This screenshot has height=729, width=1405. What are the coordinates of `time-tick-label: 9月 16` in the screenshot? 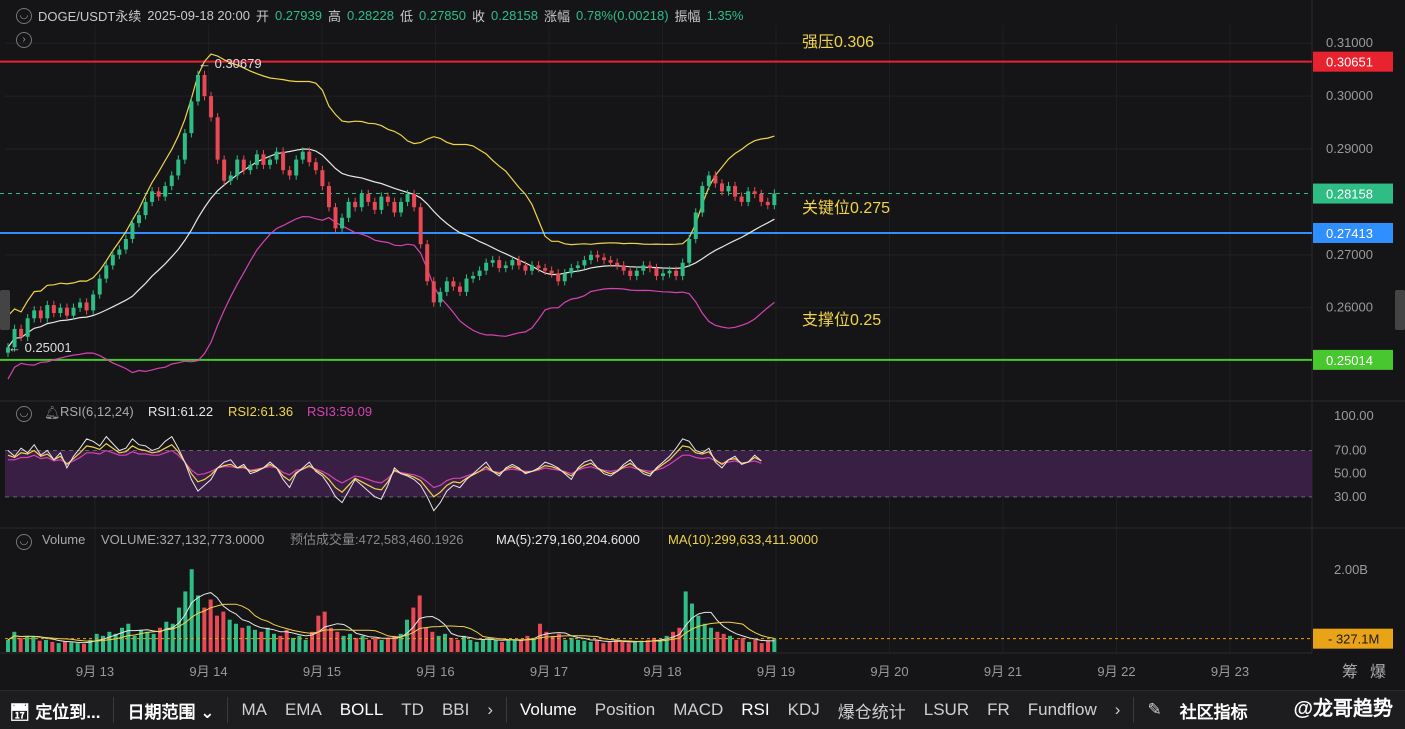 It's located at (435, 671).